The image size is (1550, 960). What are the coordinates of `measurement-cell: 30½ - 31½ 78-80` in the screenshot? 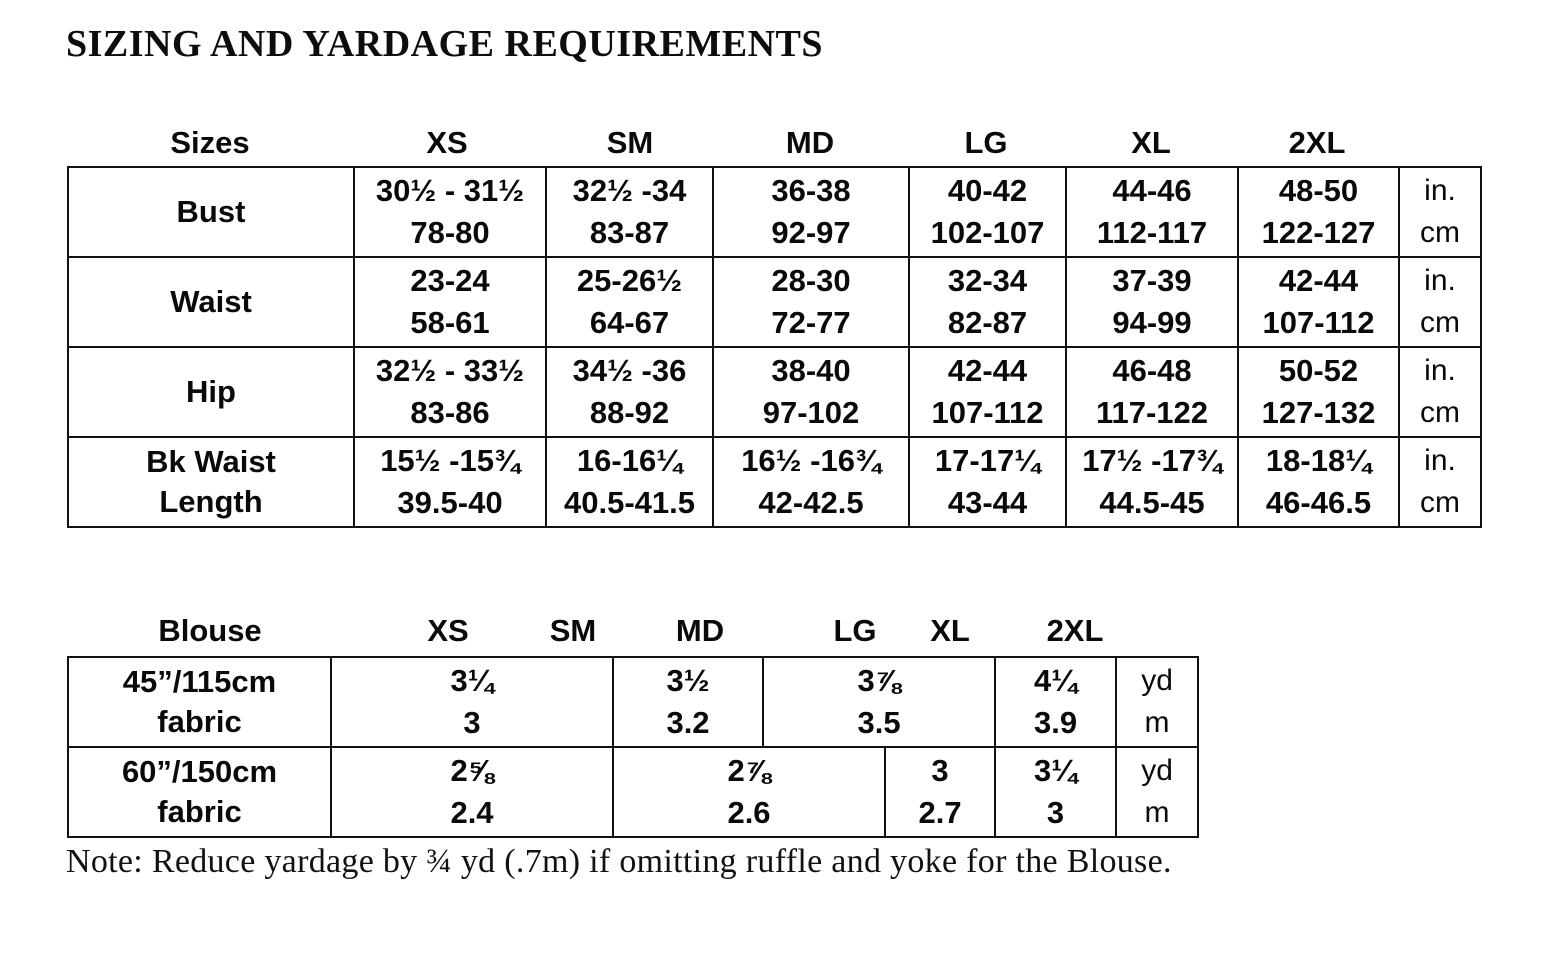 It's located at (450, 212).